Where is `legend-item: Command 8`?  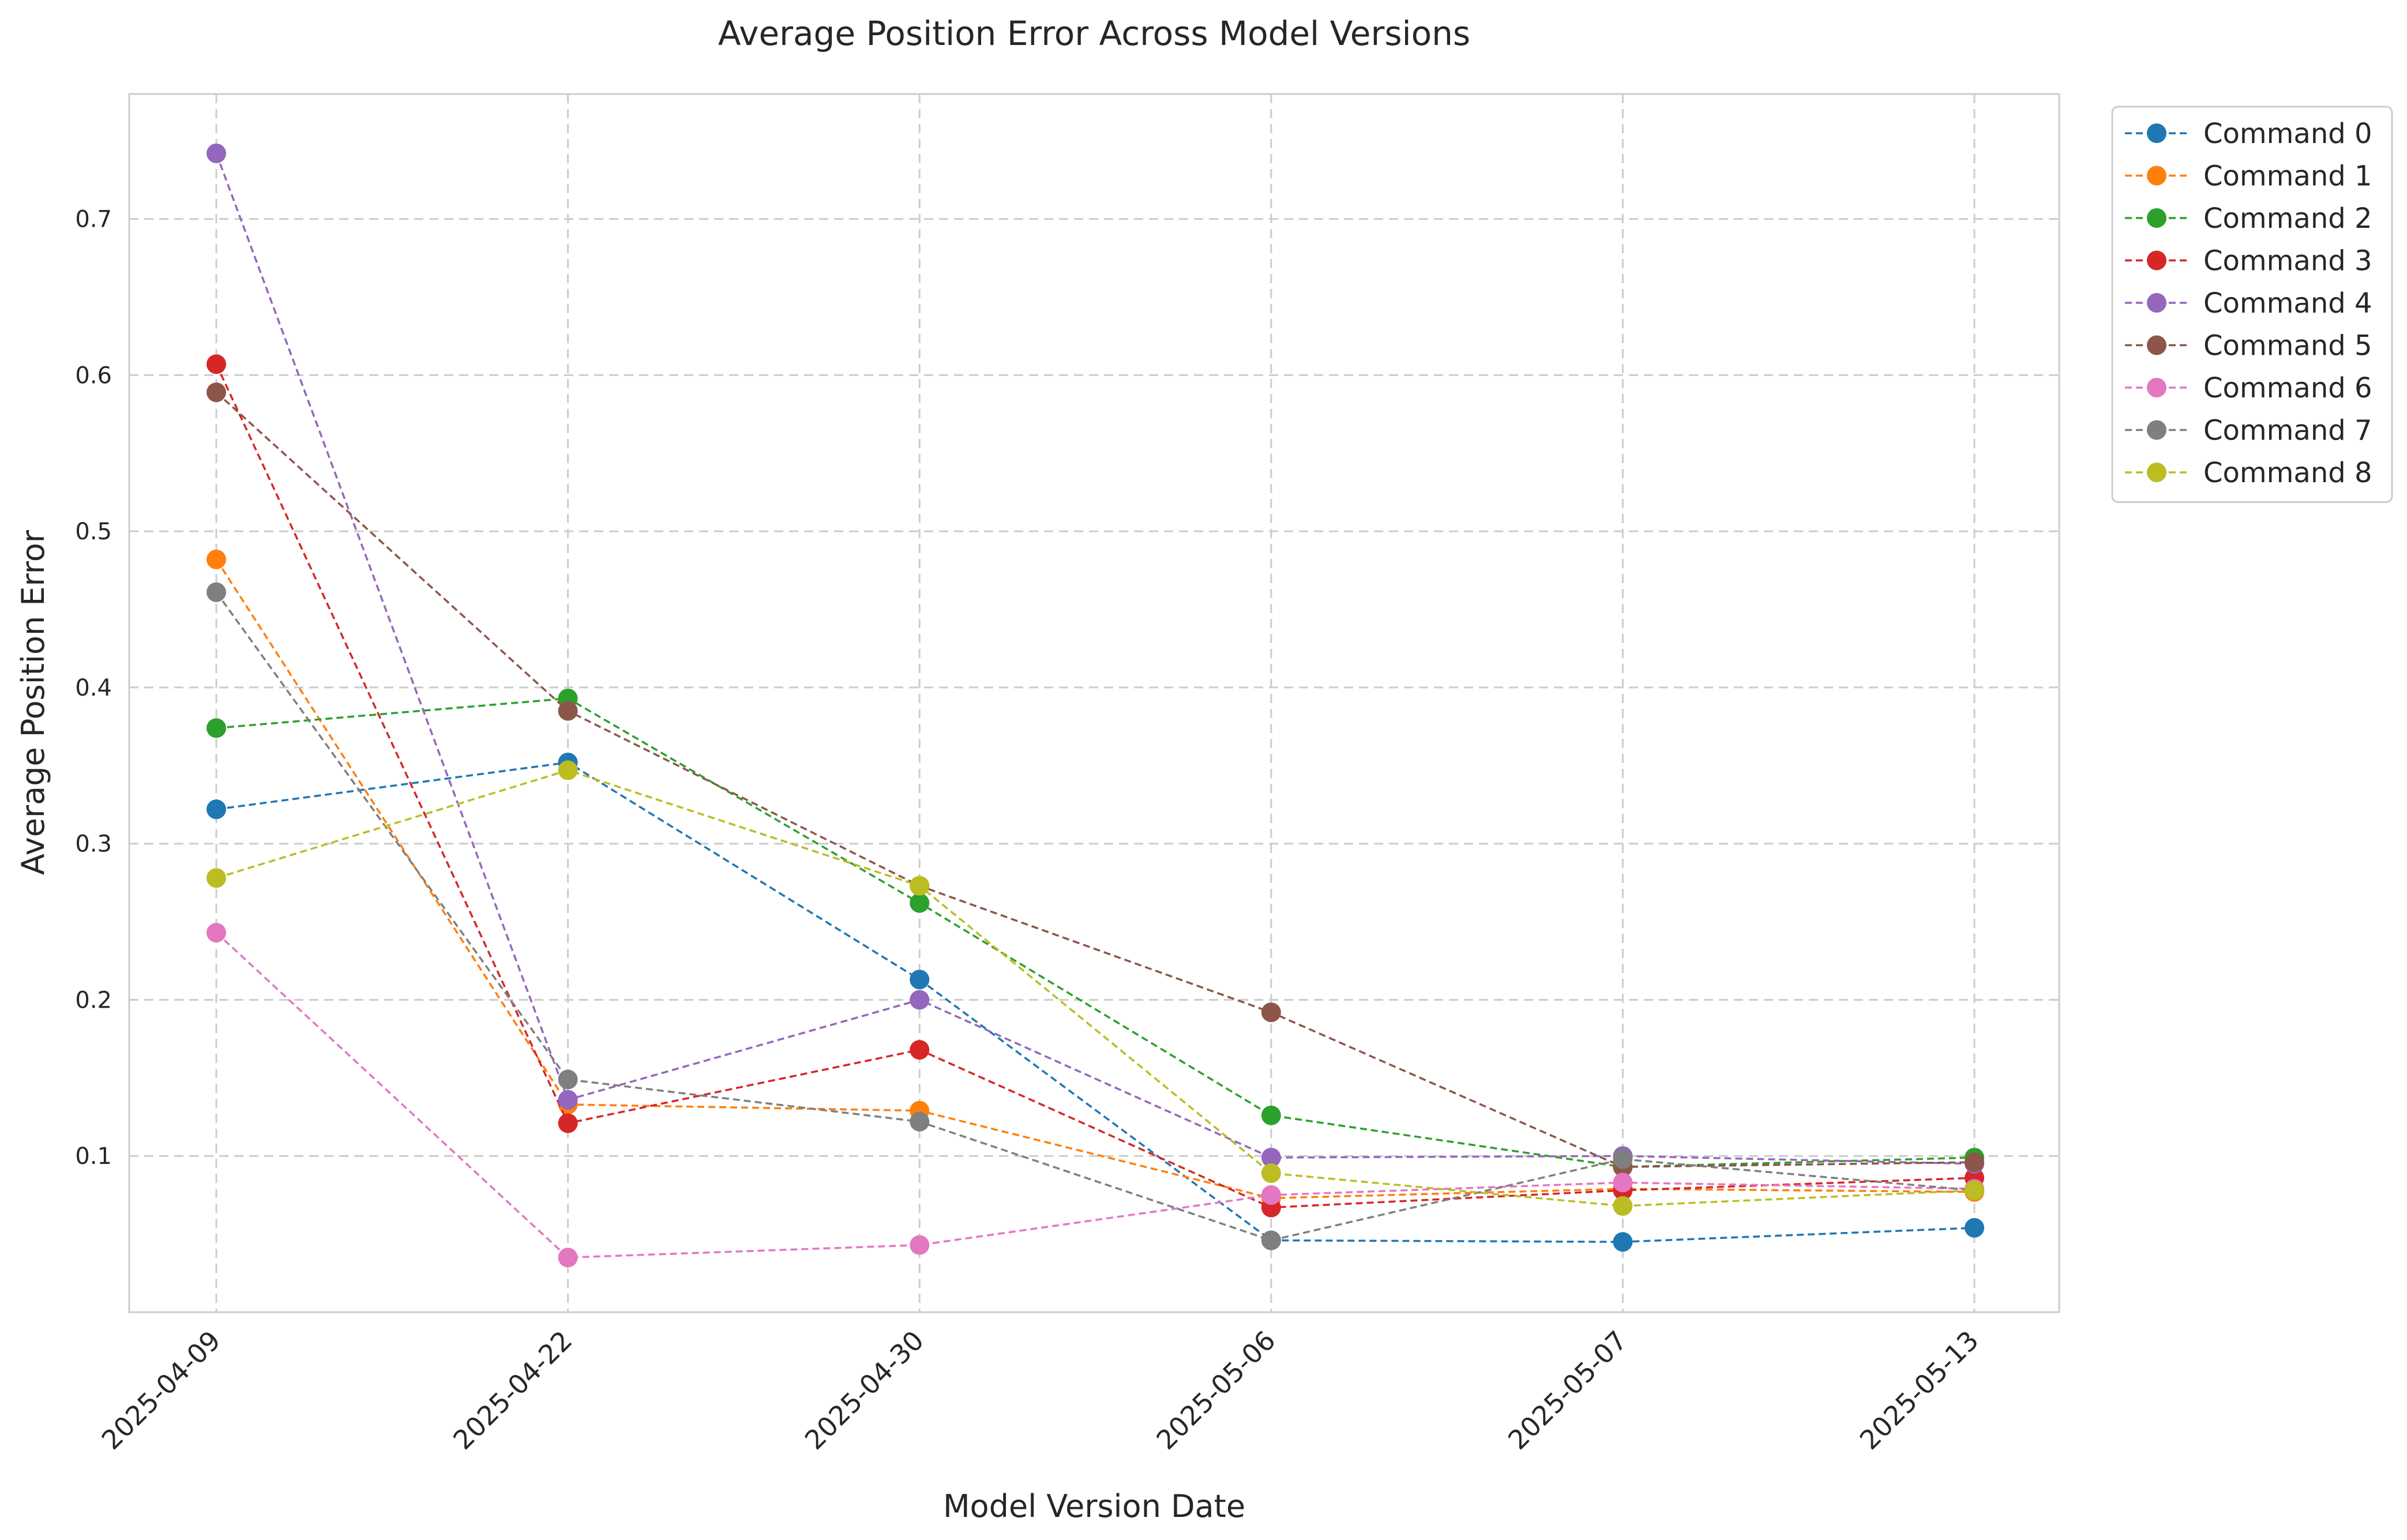
legend-item: Command 8 is located at coordinates (2249, 473).